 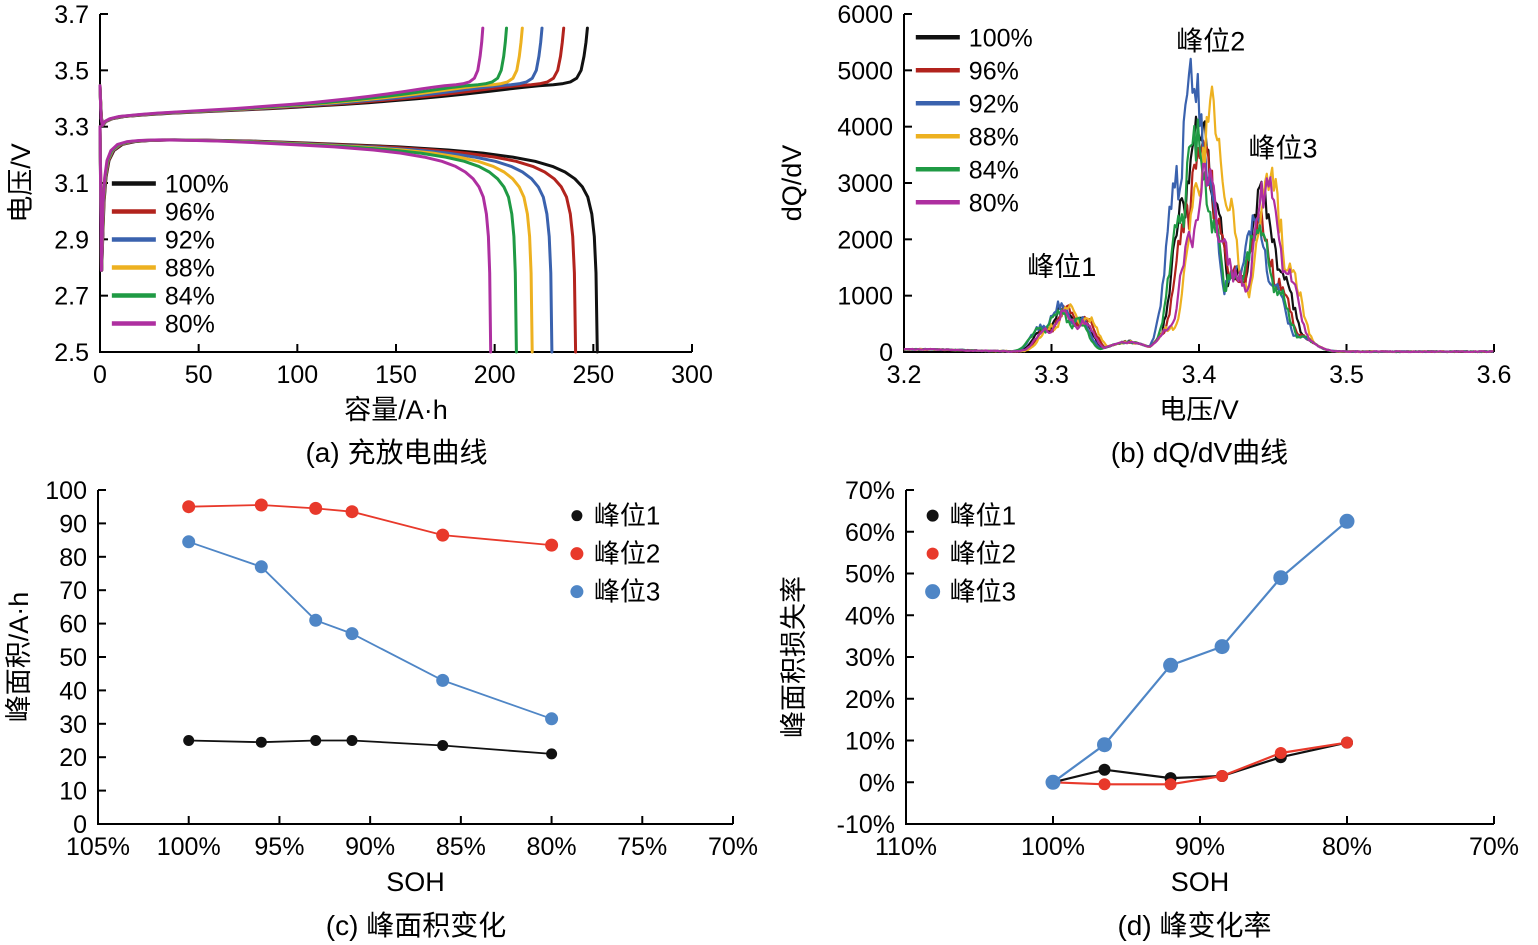 What do you see at coordinates (1194, 925) in the screenshot?
I see `caption-d: (d) 峰变化率` at bounding box center [1194, 925].